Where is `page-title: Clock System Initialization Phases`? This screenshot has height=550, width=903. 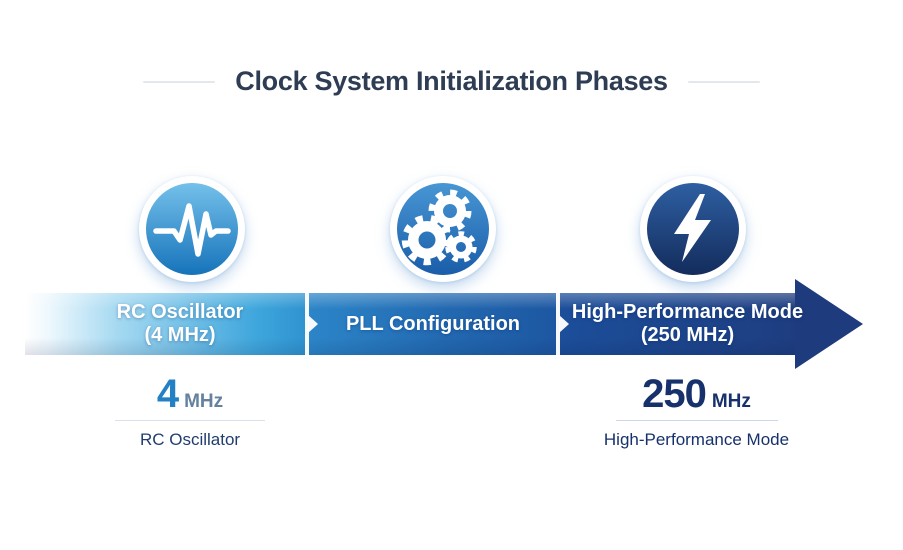 page-title: Clock System Initialization Phases is located at coordinates (451, 81).